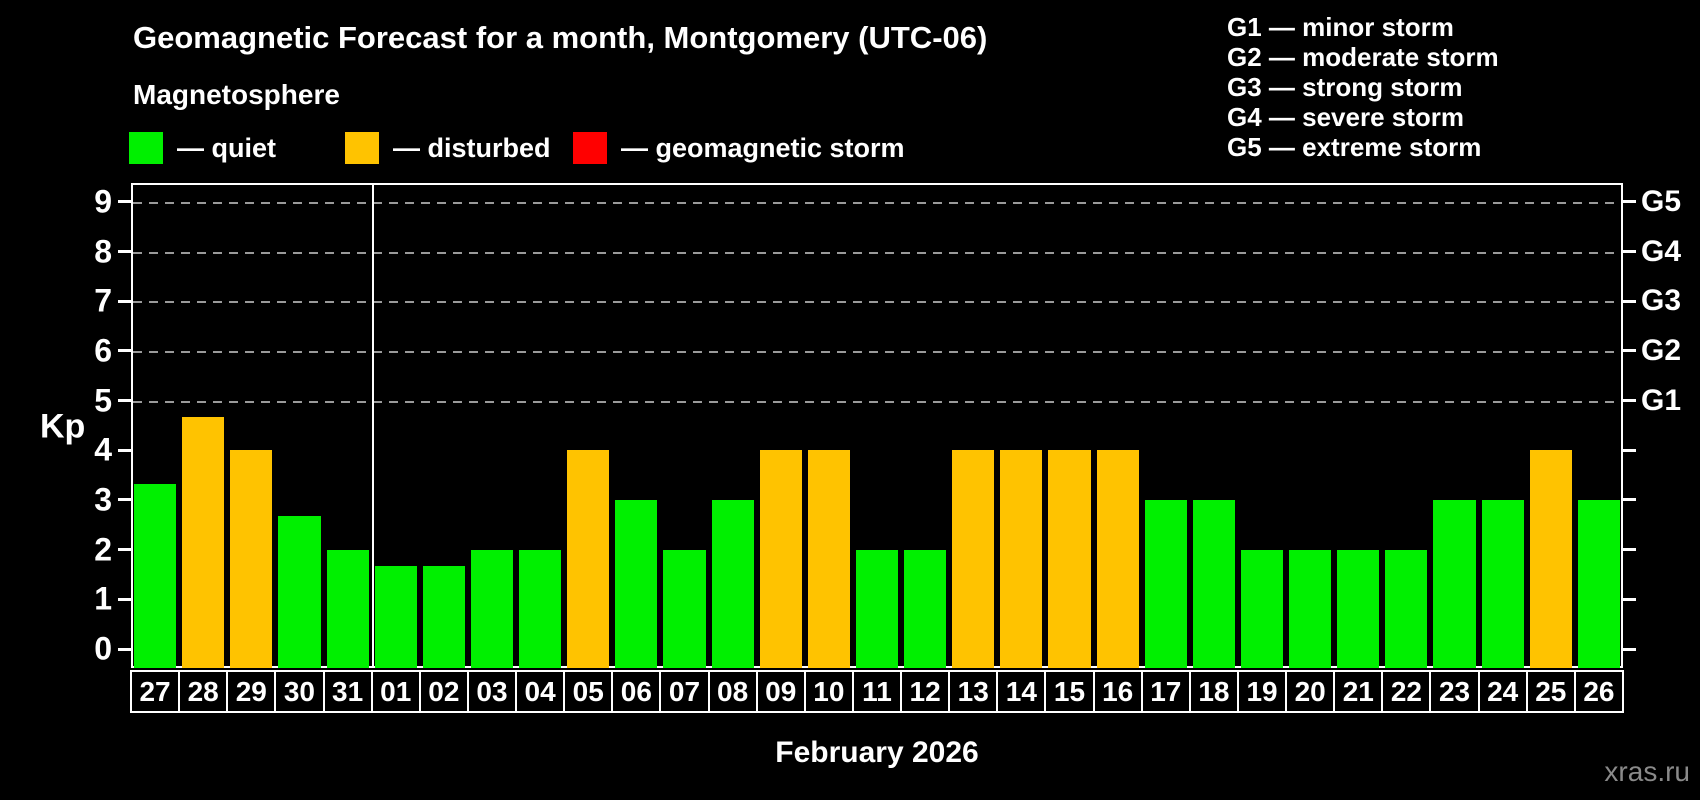  I want to click on day-label-15: 15, so click(1069, 691).